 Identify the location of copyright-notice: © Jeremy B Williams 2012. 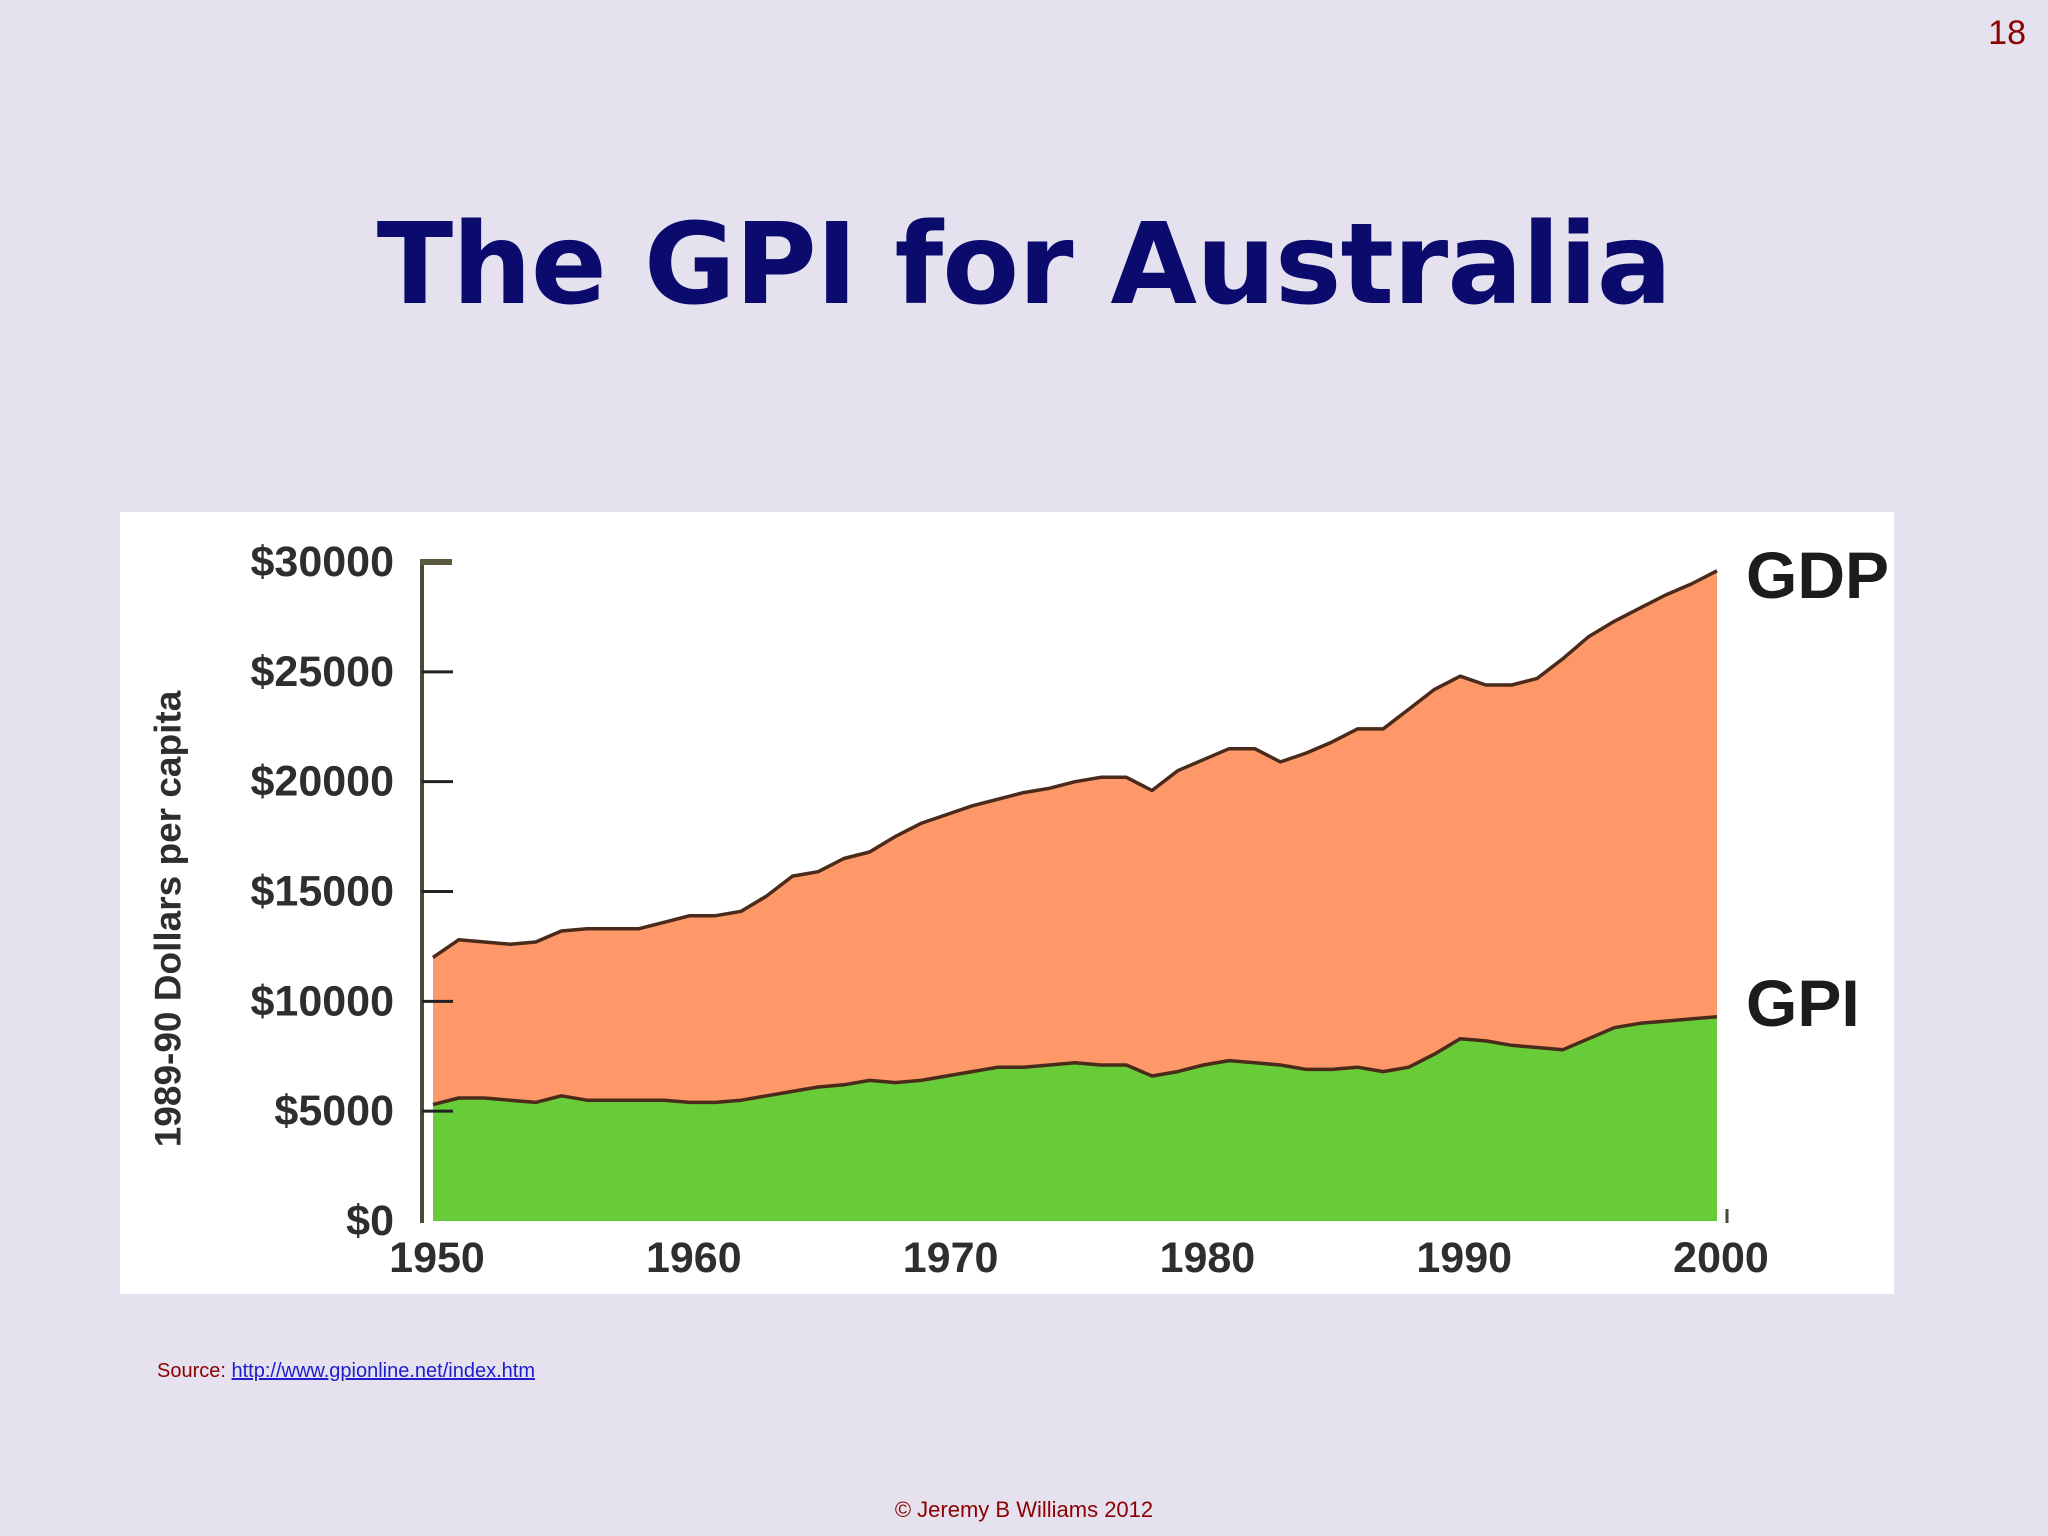
(1024, 1509).